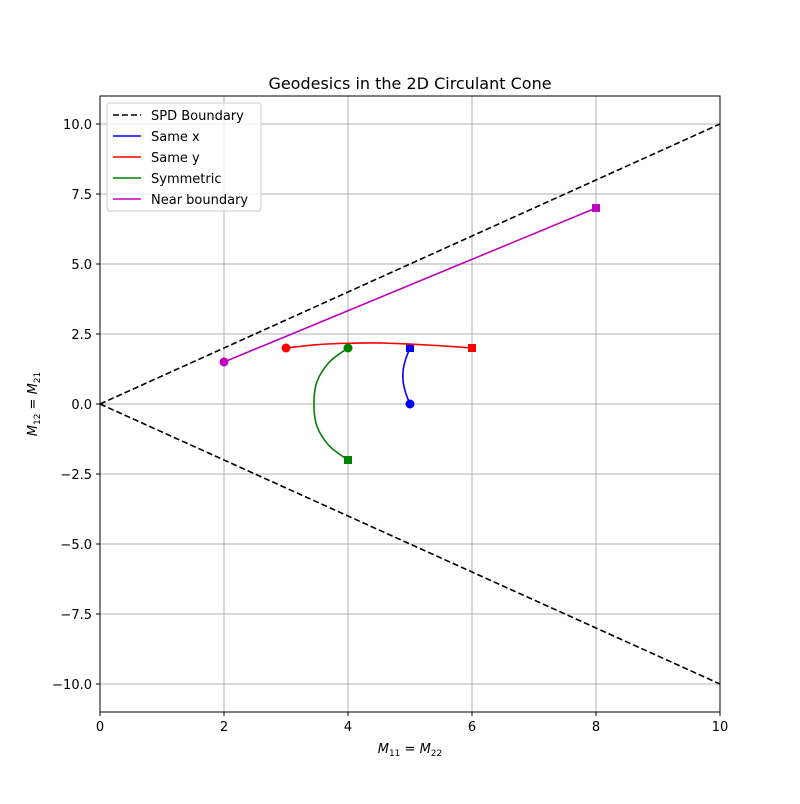  Describe the element at coordinates (186, 179) in the screenshot. I see `legend-label: Symmetric` at that location.